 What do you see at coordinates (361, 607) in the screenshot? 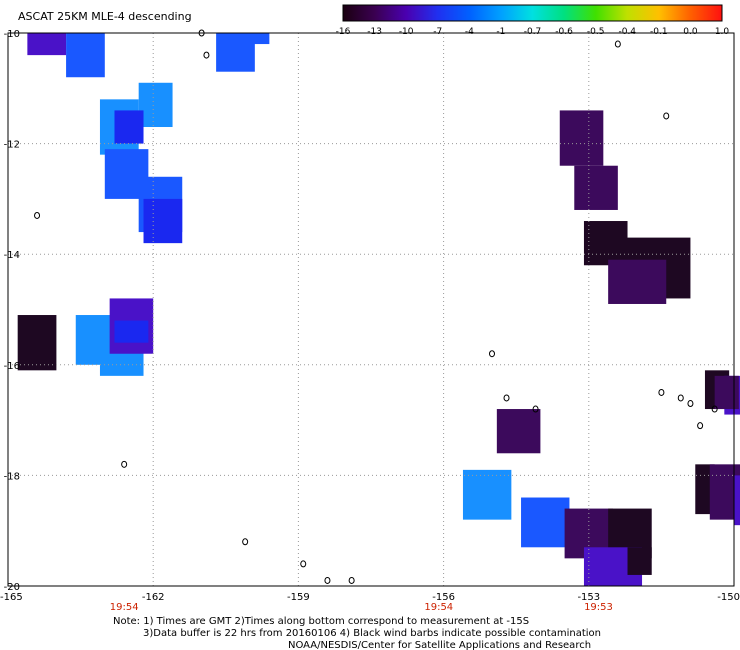
I see `time-labels: 19:54 19:54 19:53` at bounding box center [361, 607].